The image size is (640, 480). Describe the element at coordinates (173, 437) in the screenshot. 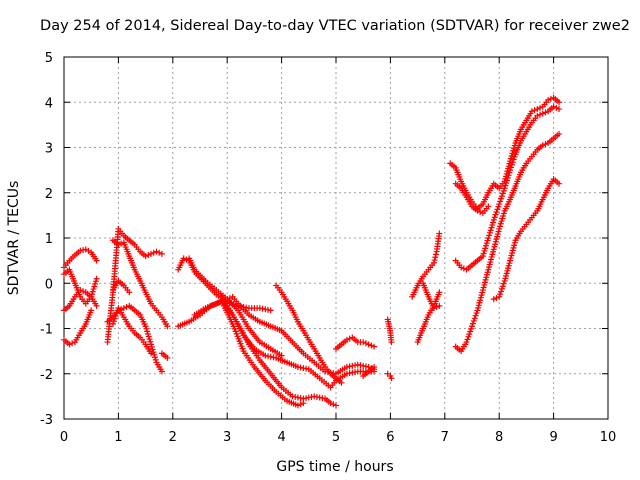

I see `x-tick-label: 2` at that location.